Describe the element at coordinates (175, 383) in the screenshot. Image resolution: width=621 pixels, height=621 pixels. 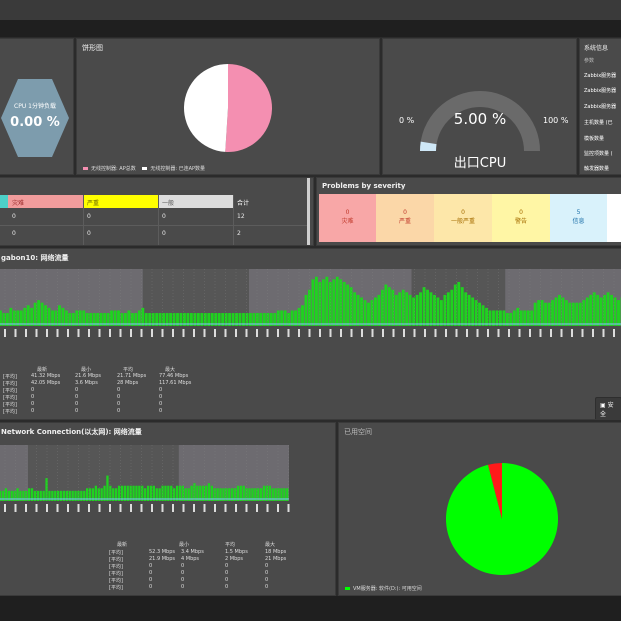
I see `legend-cell: 117.61 Mbps` at that location.